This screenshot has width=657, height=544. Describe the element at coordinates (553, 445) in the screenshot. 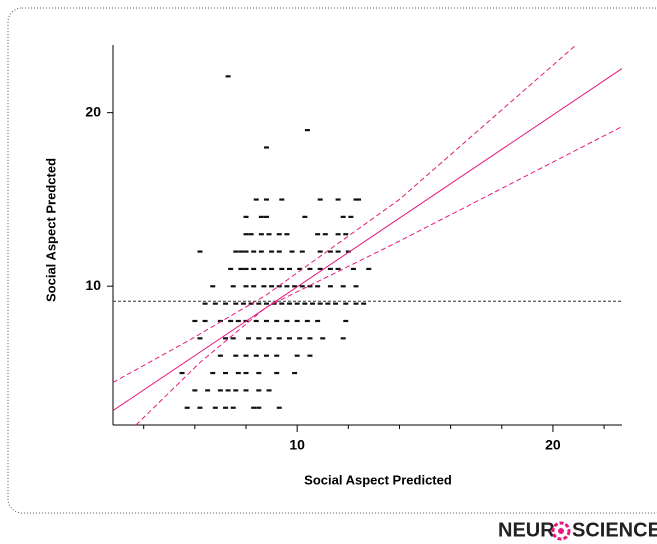

I see `x-tick-label: 20` at that location.